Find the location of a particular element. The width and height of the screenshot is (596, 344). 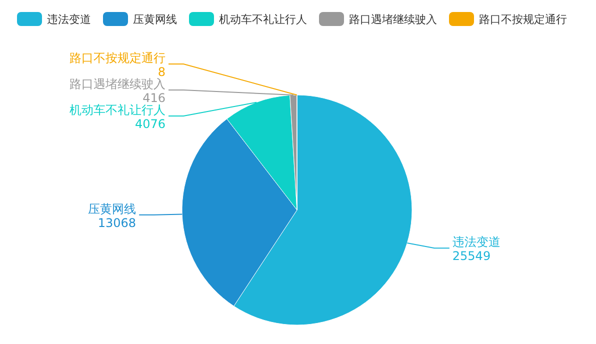

data-label: 13068 is located at coordinates (117, 223).